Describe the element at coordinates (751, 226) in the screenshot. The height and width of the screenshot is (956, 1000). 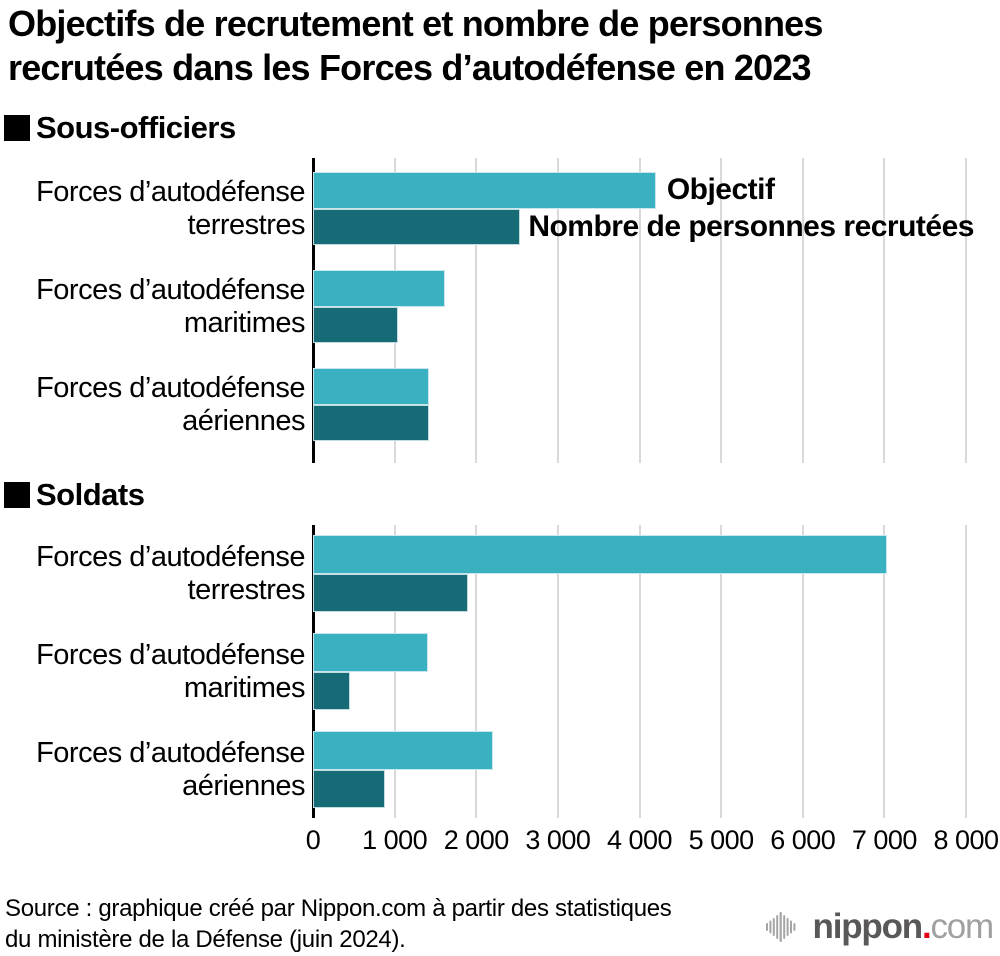
I see `legend-recrues: Nombre de personnes recrutées` at that location.